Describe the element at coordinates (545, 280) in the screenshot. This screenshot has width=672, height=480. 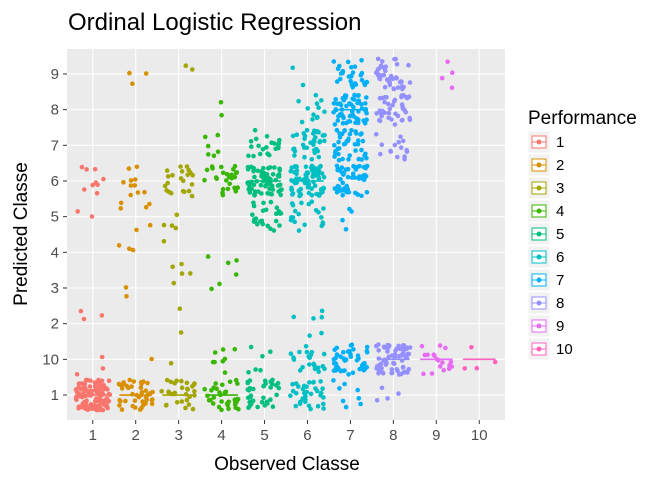
I see `legend-item: 7` at that location.